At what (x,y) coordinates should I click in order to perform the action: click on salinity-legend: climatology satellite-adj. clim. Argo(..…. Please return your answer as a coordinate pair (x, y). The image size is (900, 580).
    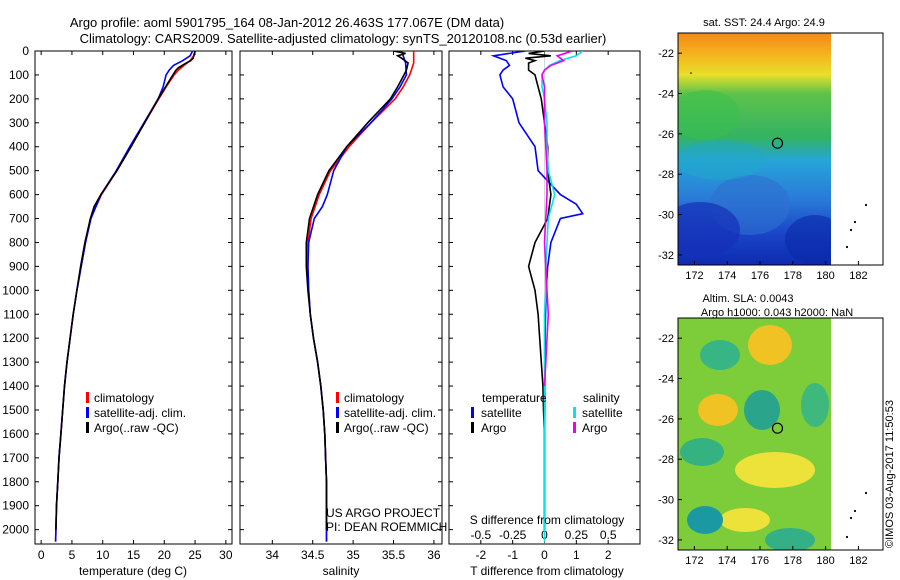
    Looking at the image, I should click on (386, 413).